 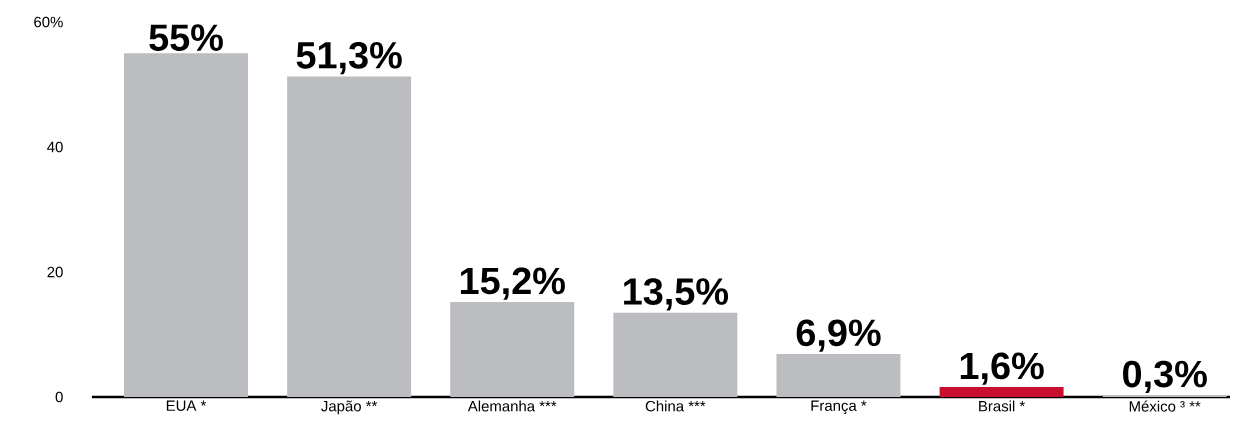 I want to click on data-label: 6,9%, so click(x=838, y=335).